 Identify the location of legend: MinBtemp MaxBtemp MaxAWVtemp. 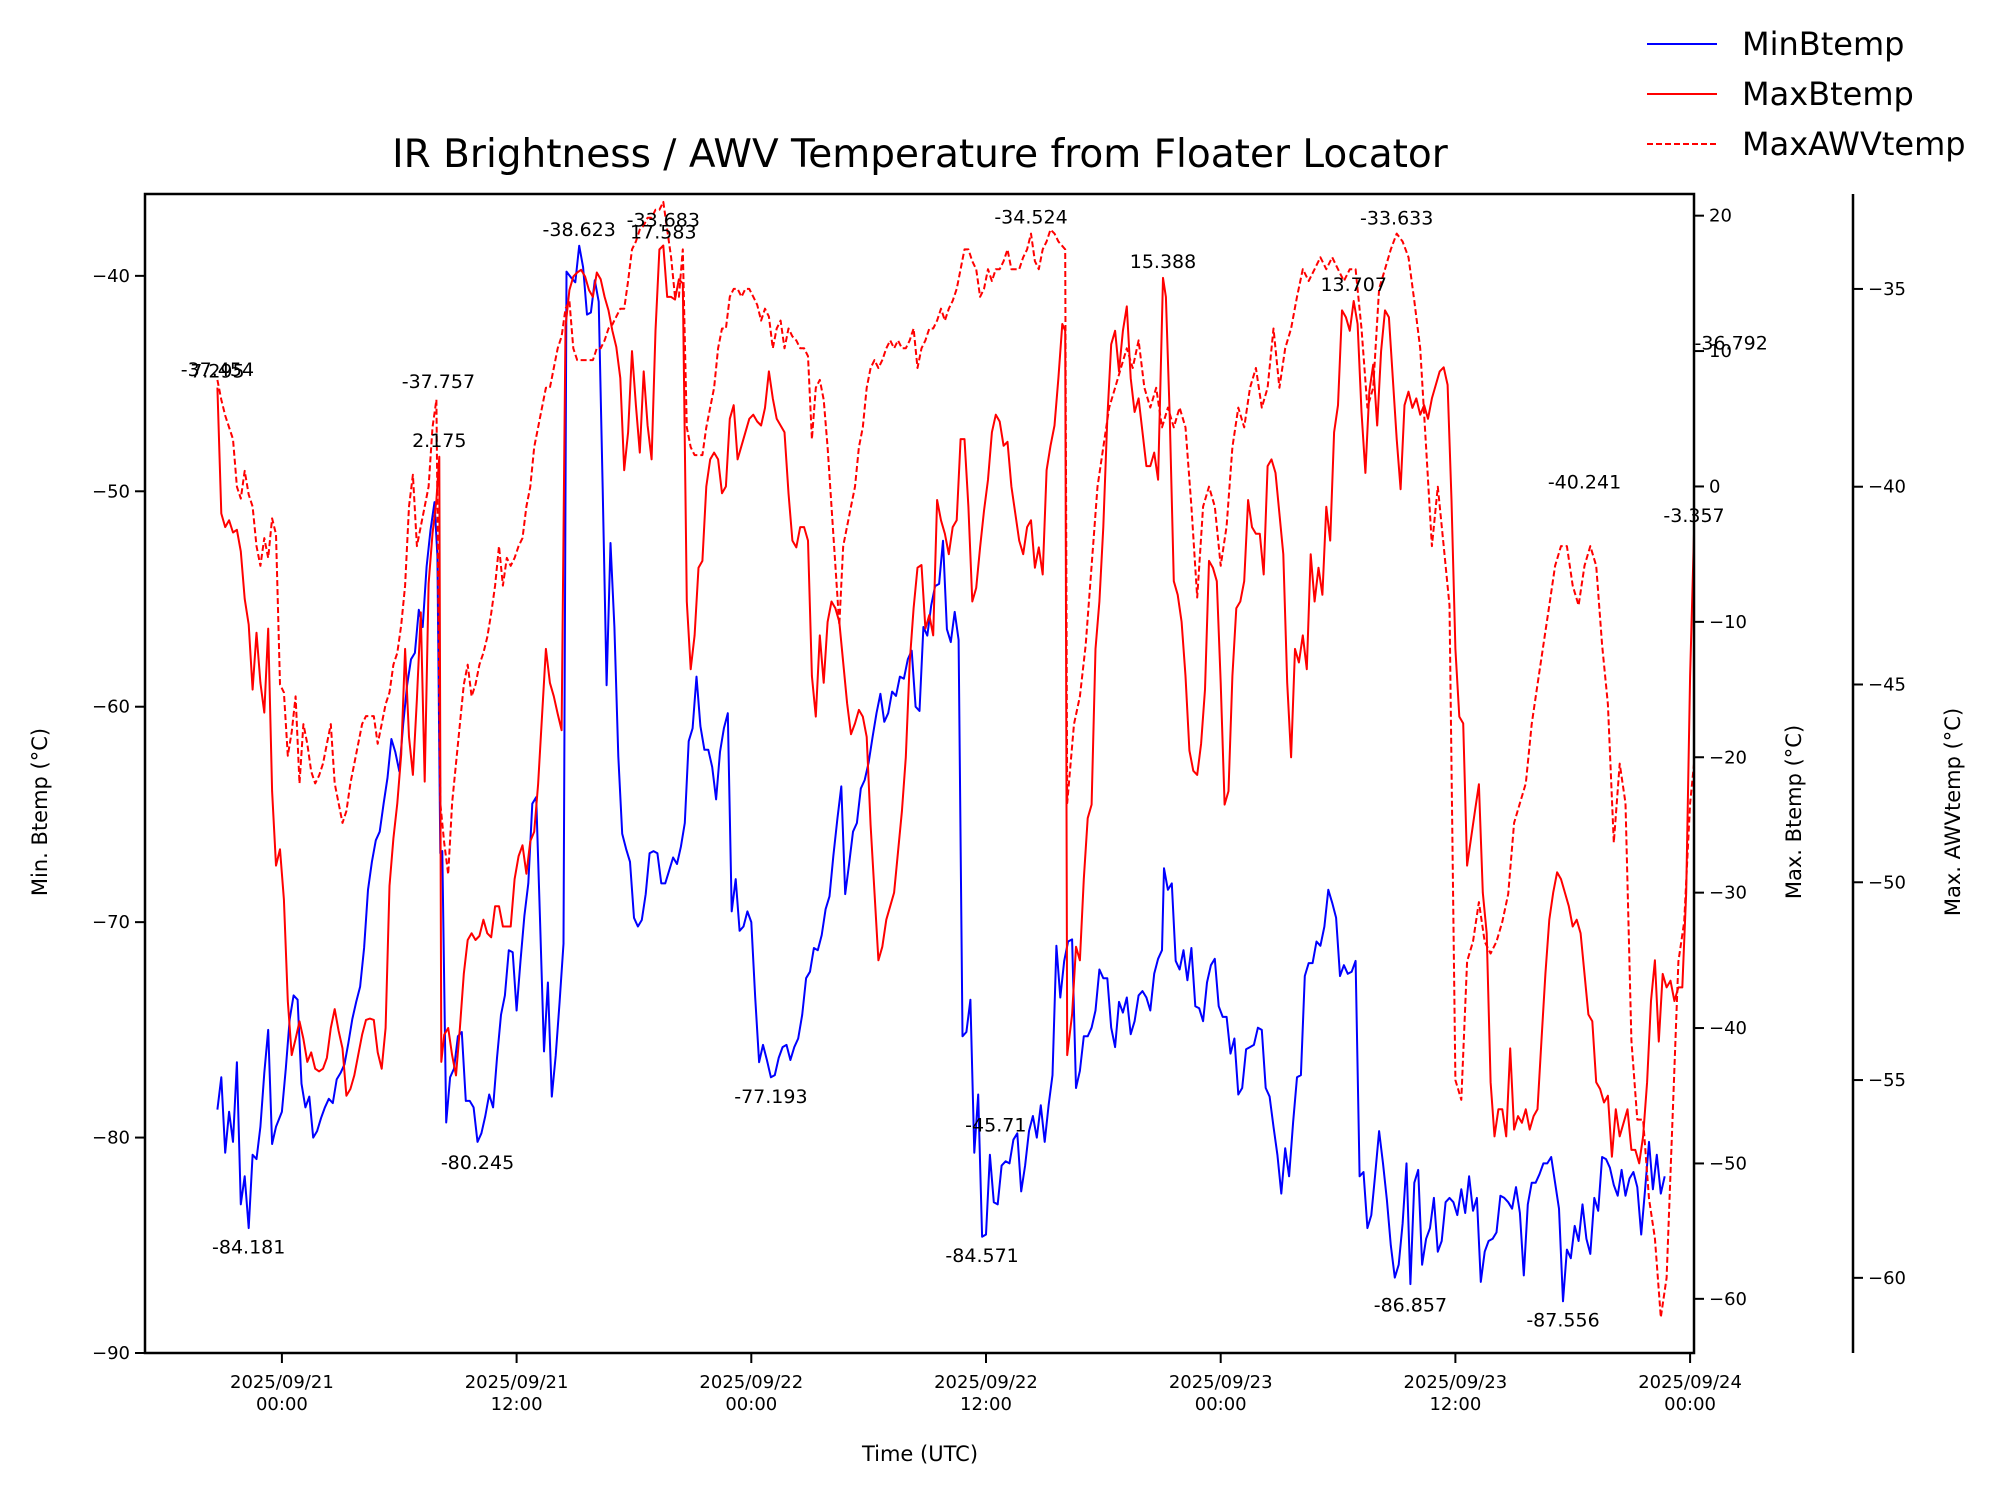
(1806, 94).